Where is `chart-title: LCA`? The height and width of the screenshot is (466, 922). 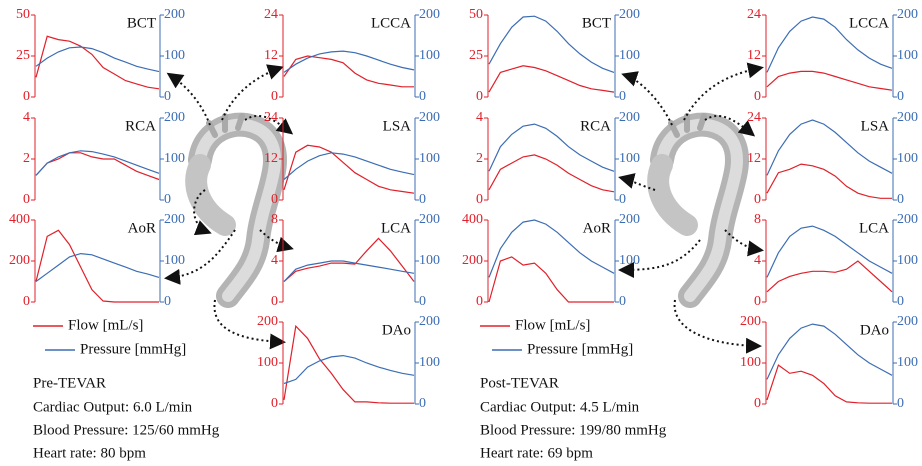 chart-title: LCA is located at coordinates (396, 228).